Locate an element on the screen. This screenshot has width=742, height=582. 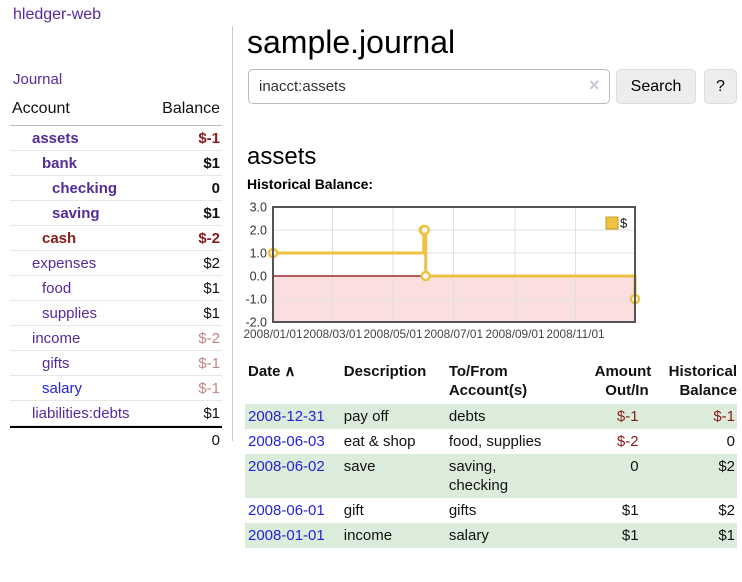
account-row: bank $1 is located at coordinates (116, 163).